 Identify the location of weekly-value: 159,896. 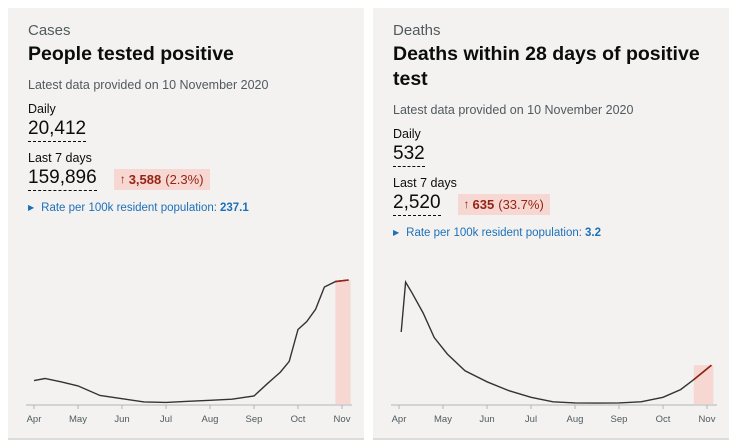
(62, 179).